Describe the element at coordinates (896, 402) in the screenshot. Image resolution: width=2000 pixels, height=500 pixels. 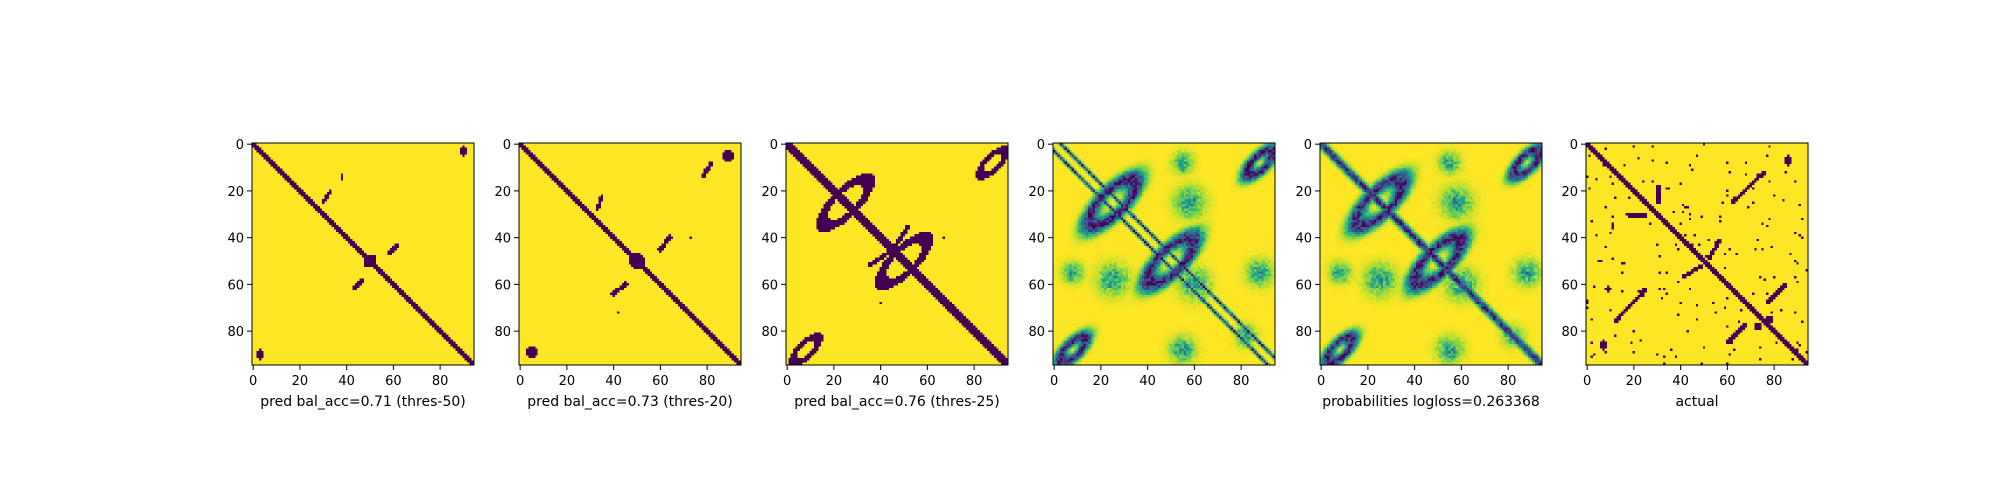
I see `x-axis-label: pred bal_acc=0.76 (thres-25)` at that location.